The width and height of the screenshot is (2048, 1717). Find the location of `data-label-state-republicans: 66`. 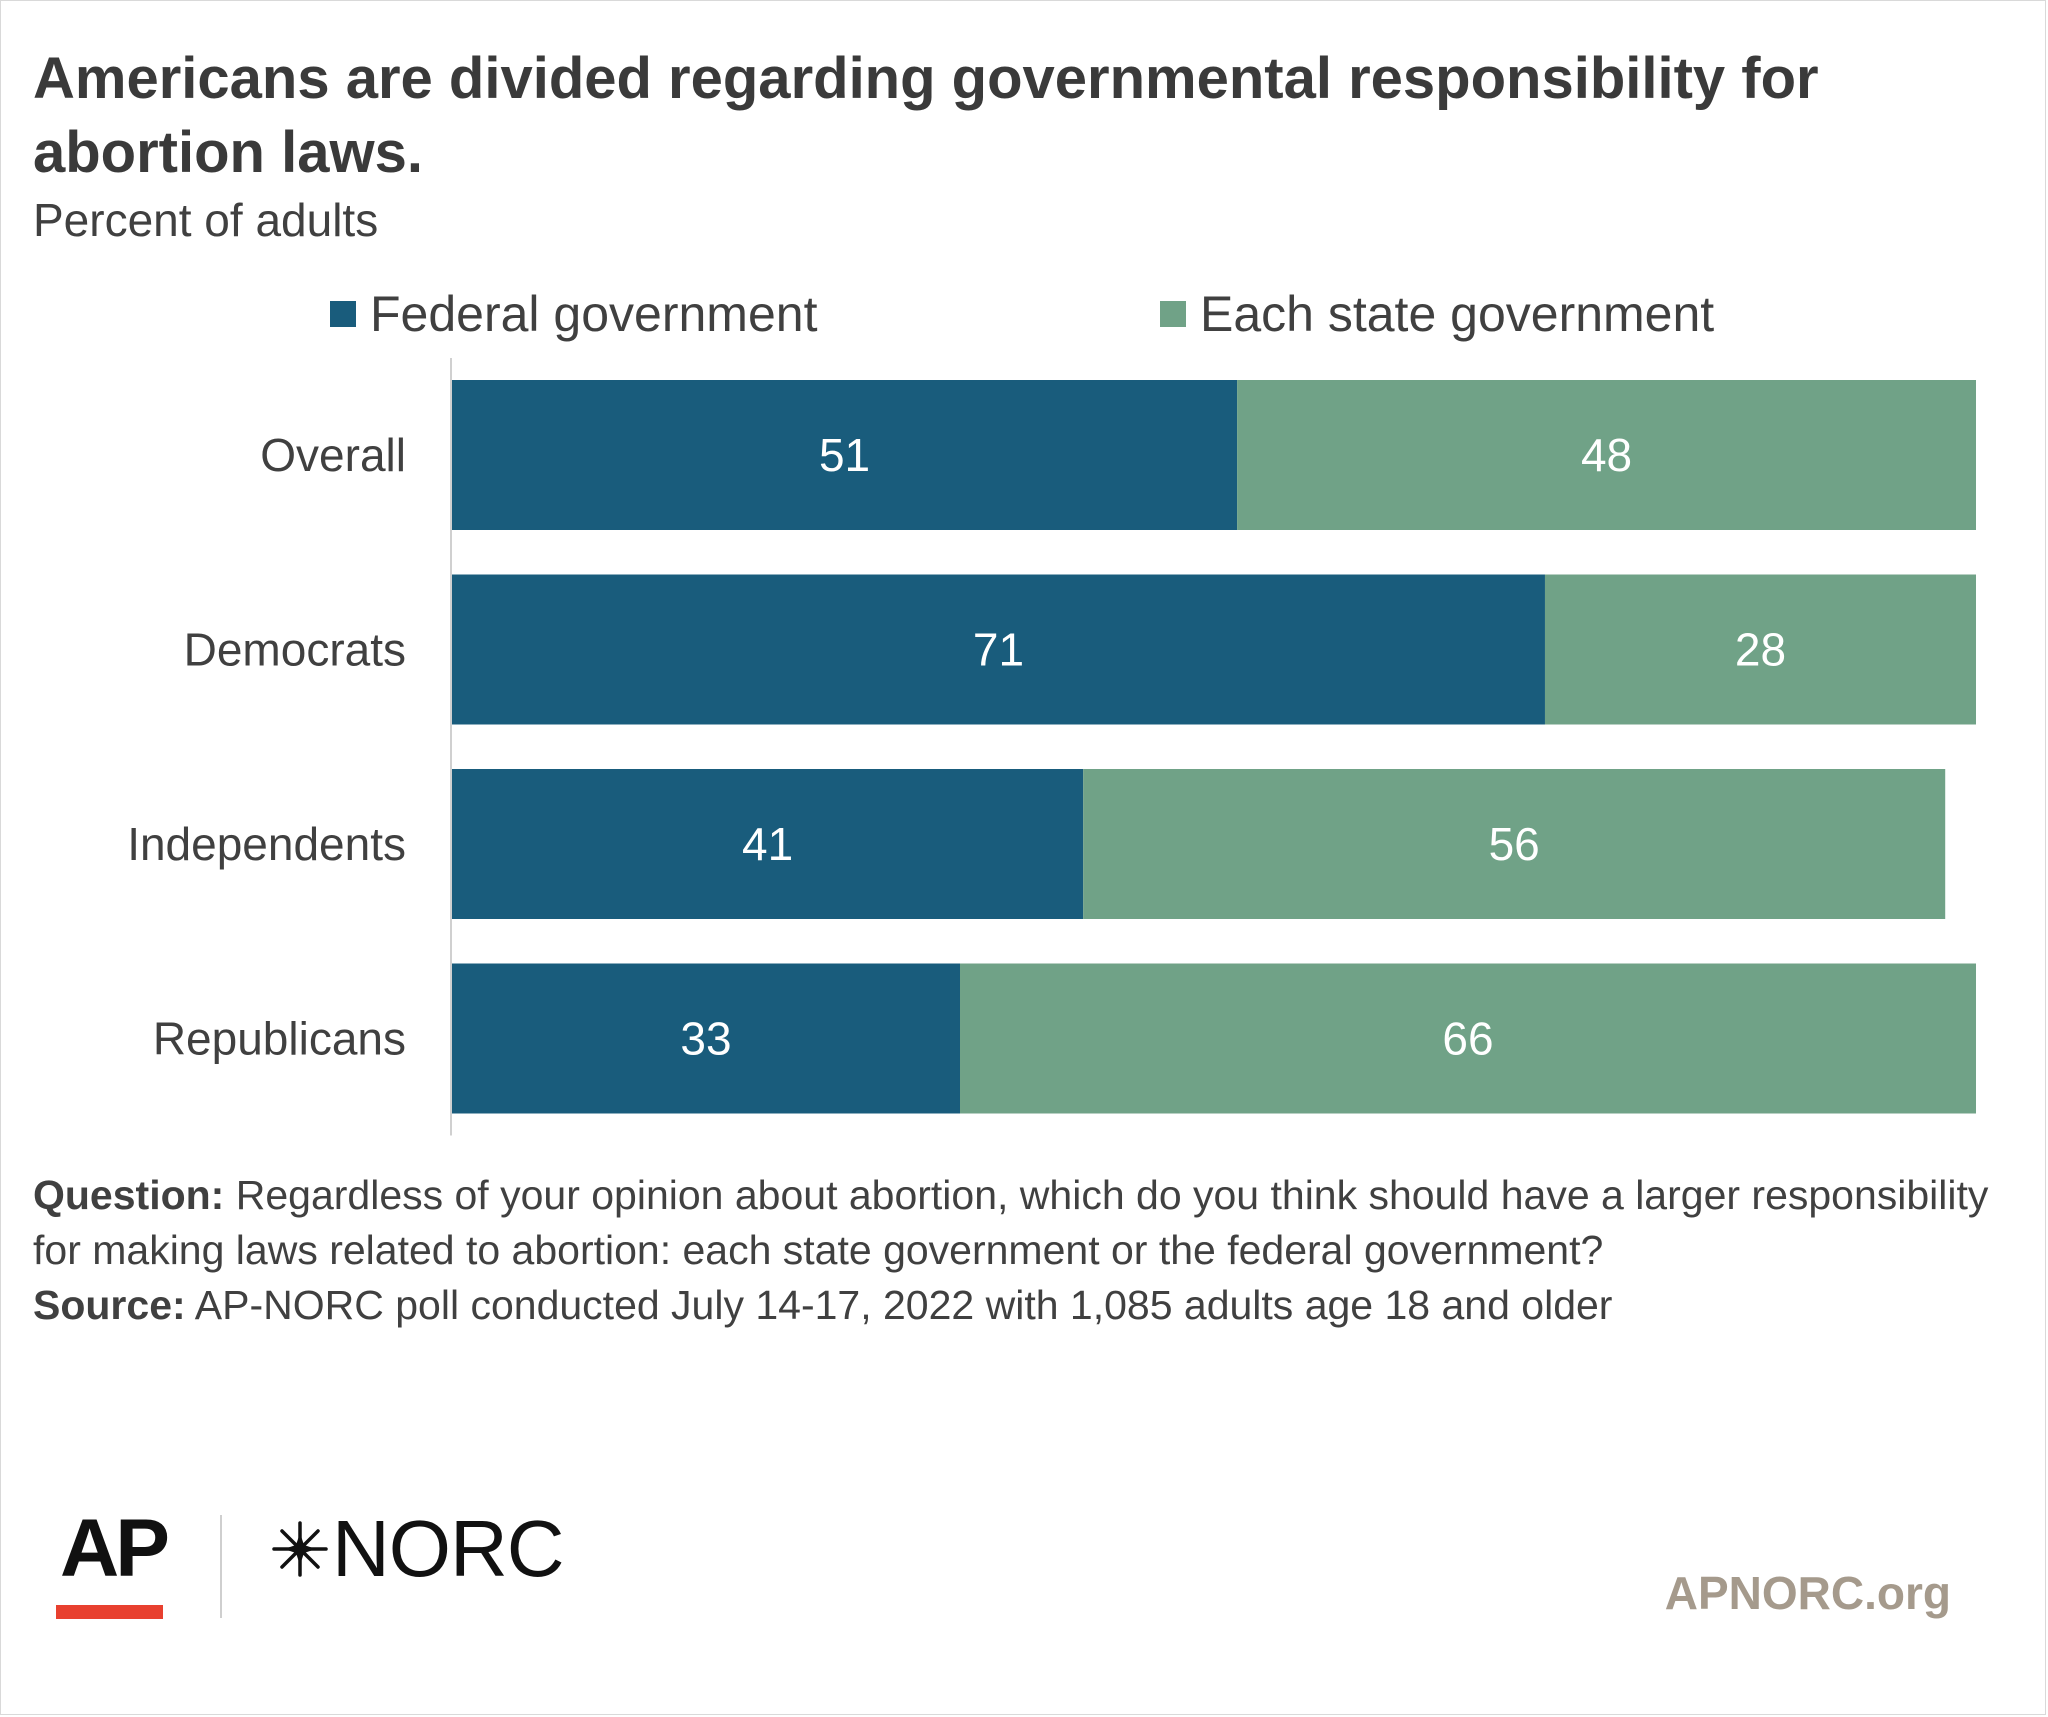

data-label-state-republicans: 66 is located at coordinates (1467, 1039).